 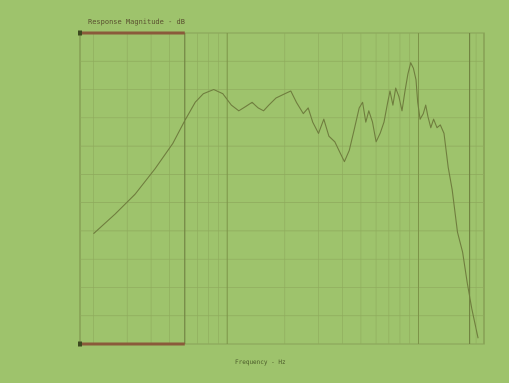 I want to click on marker-bar-top, so click(x=132, y=33).